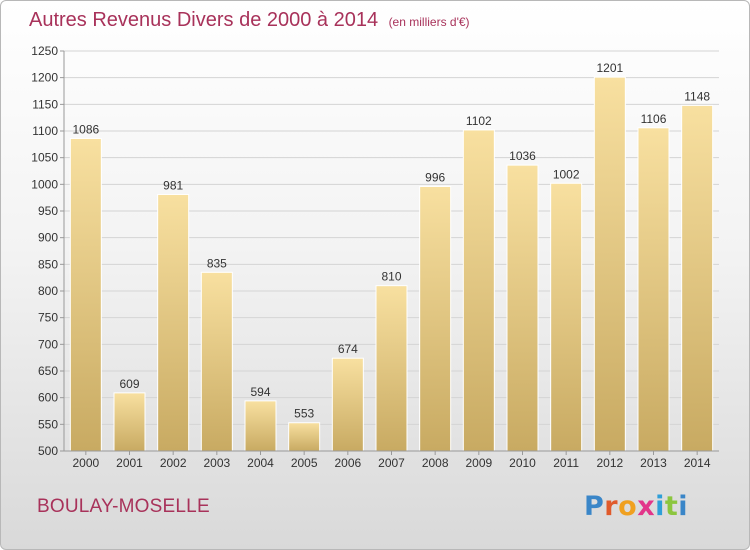 The height and width of the screenshot is (550, 750). I want to click on x-tick-label-2008: 2008, so click(435, 463).